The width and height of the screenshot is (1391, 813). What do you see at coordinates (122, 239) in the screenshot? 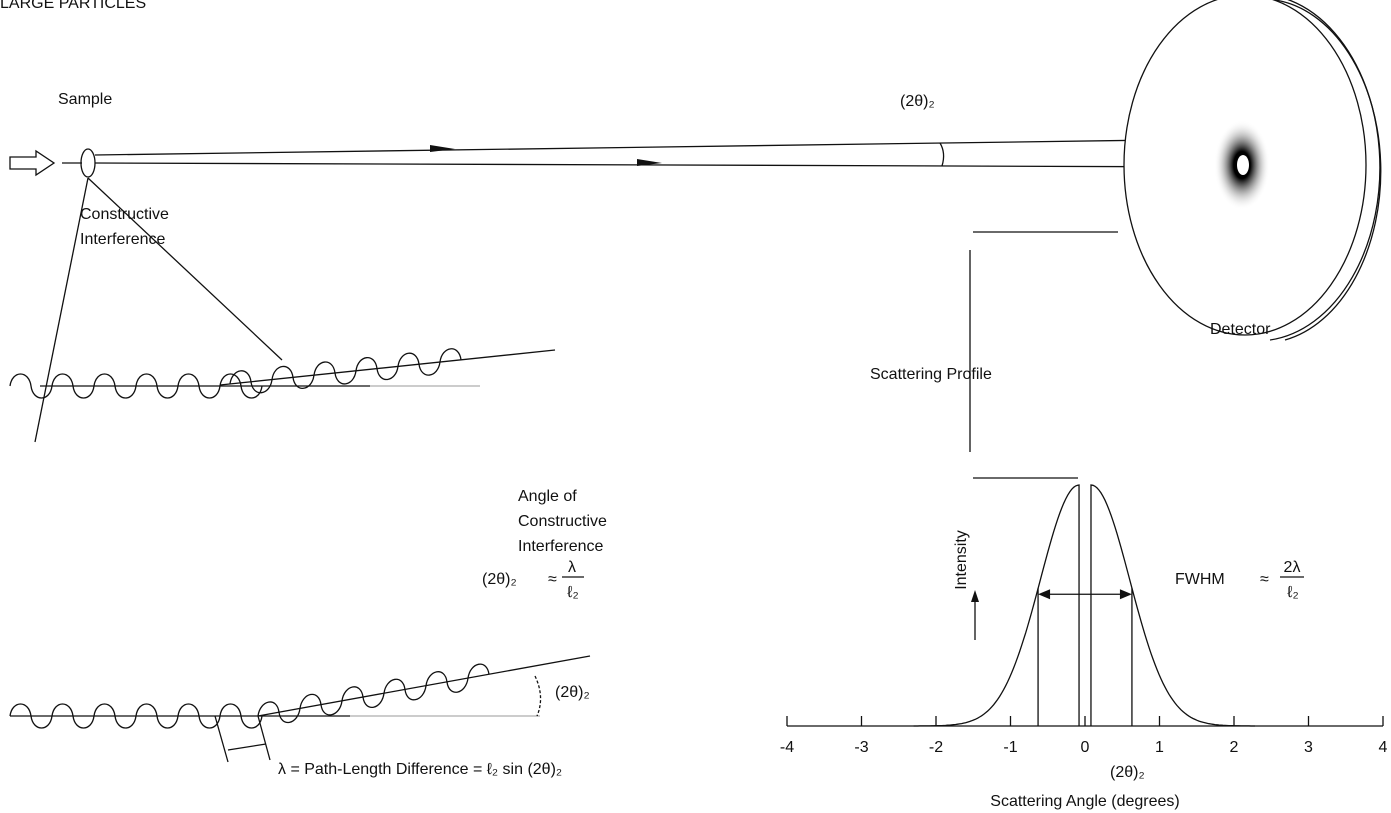
I see `constructive-label: Interference` at bounding box center [122, 239].